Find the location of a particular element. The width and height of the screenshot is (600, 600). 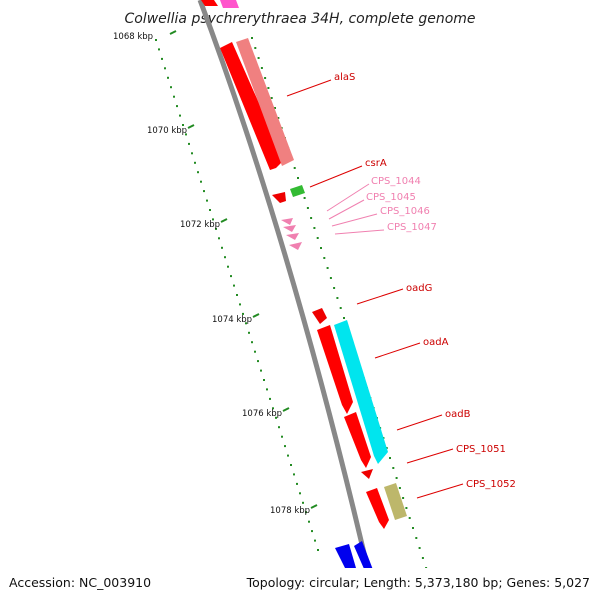

kbp-label-1072: 1072 kbp is located at coordinates (200, 225).